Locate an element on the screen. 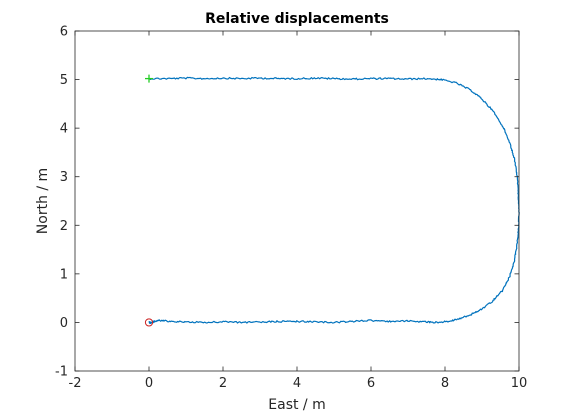 This screenshot has width=575, height=417. y-axis-label: North / m is located at coordinates (43, 201).